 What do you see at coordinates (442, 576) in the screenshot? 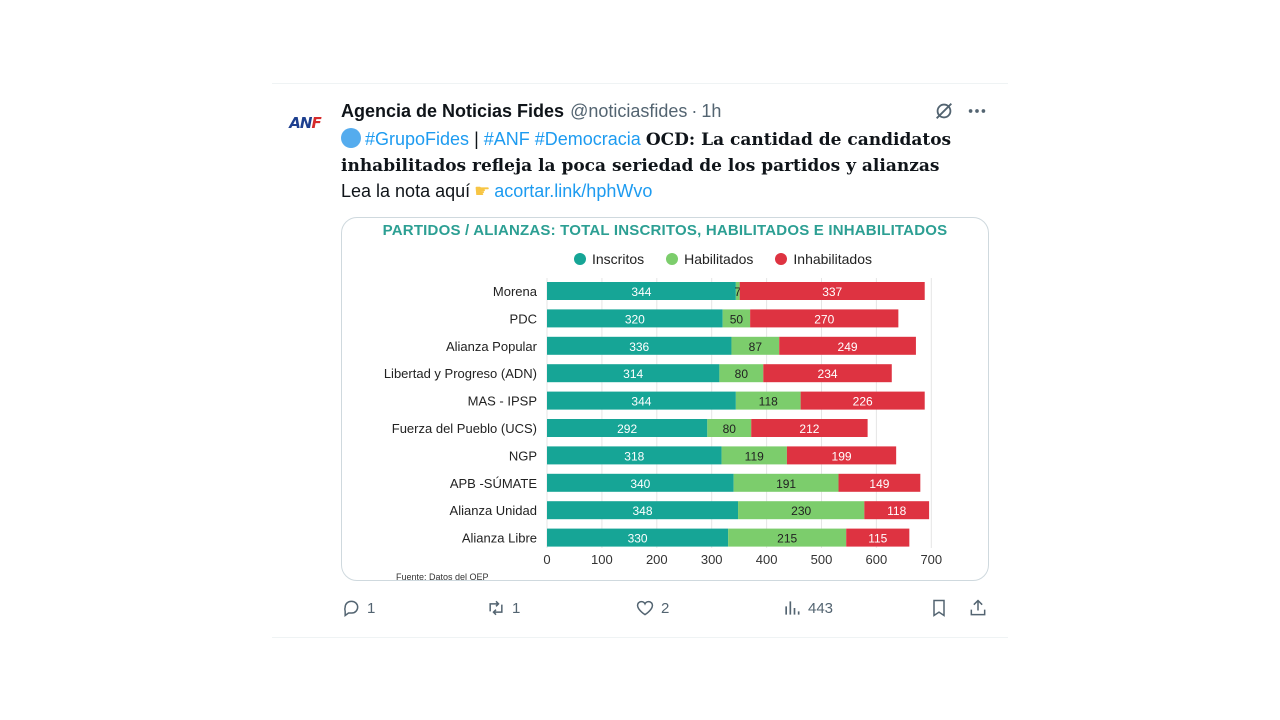
I see `chart-source: Fuente: Datos del OEP` at bounding box center [442, 576].